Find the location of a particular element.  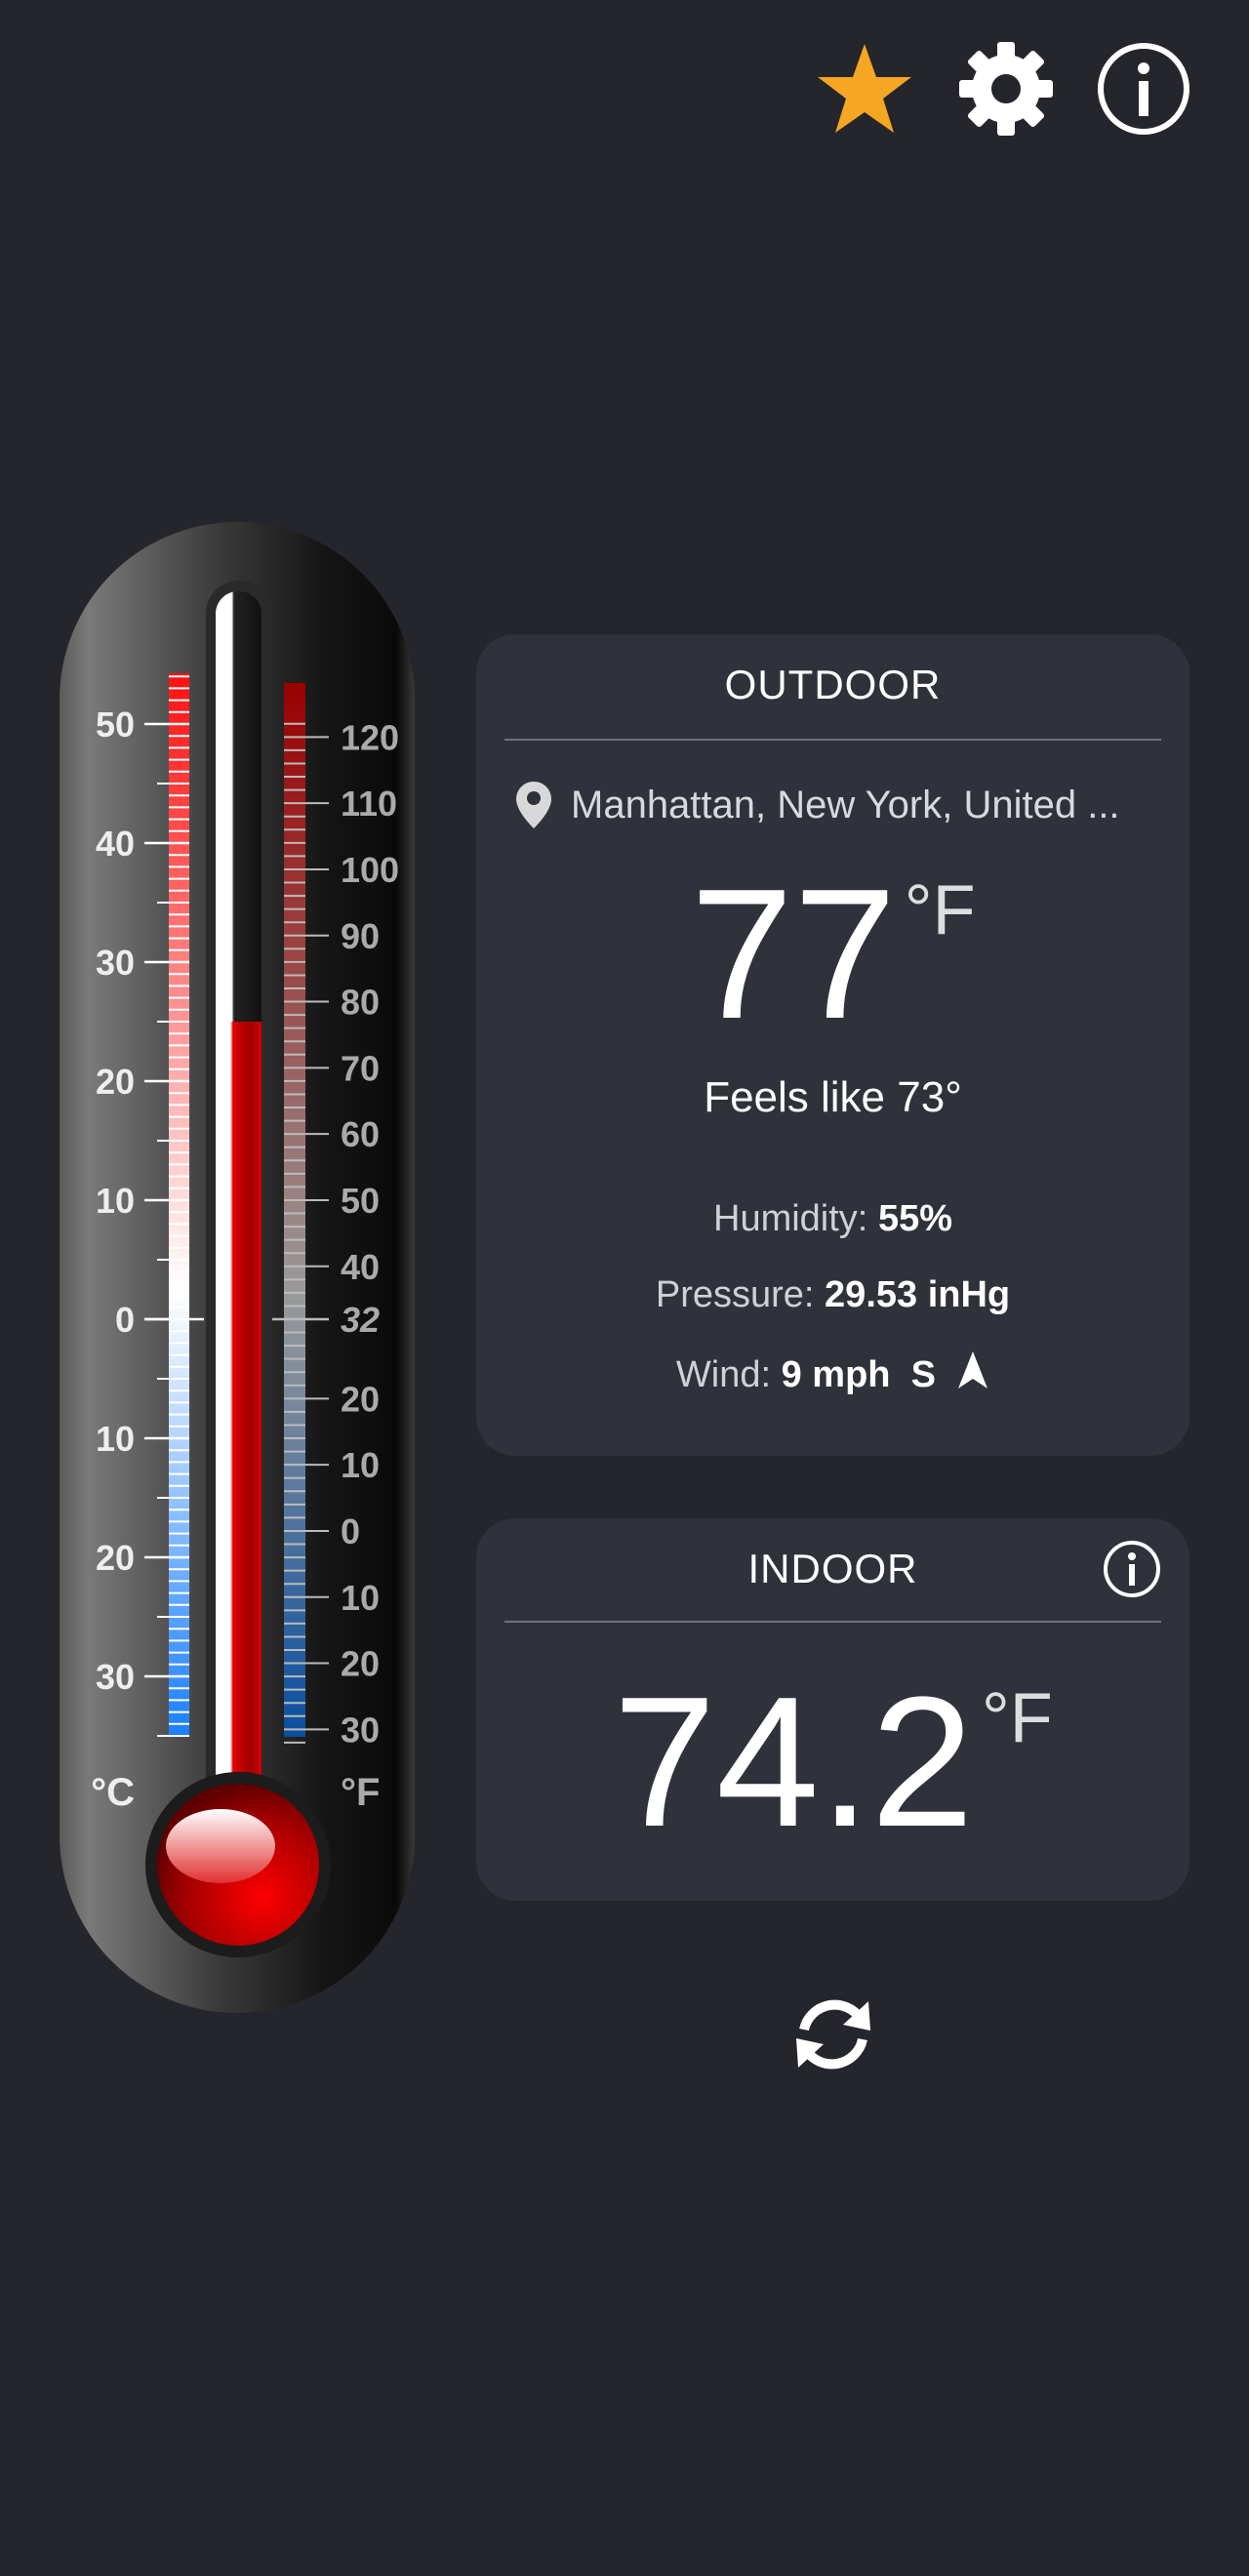

humidity-value: 55% is located at coordinates (914, 1218).